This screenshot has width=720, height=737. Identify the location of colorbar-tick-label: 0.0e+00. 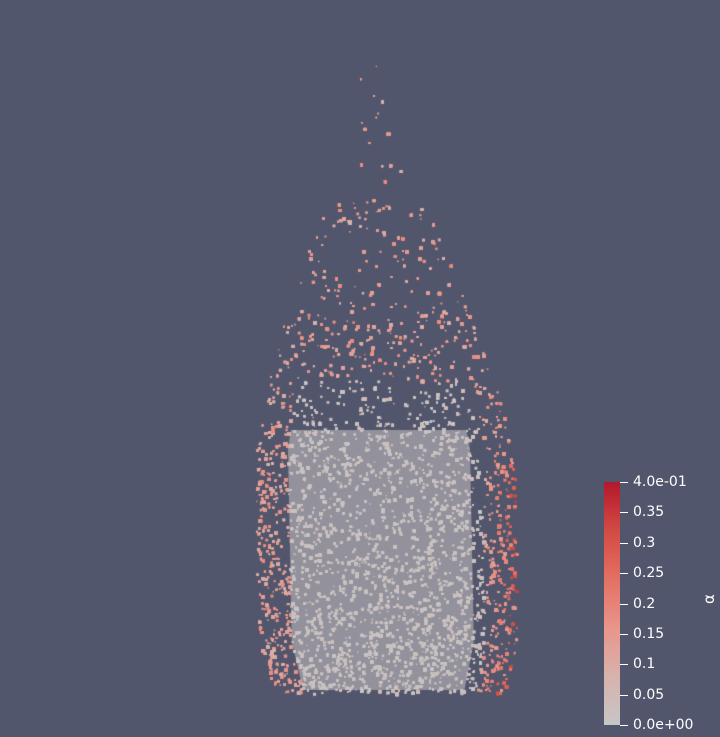
(663, 725).